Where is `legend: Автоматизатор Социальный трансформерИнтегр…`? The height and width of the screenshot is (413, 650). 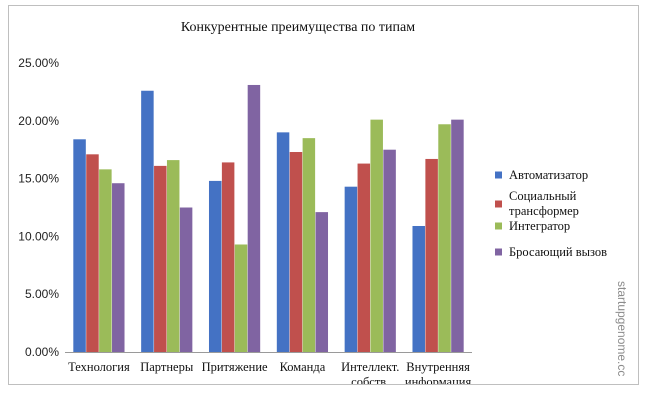 legend: Автоматизатор Социальный трансформерИнтегр… is located at coordinates (551, 213).